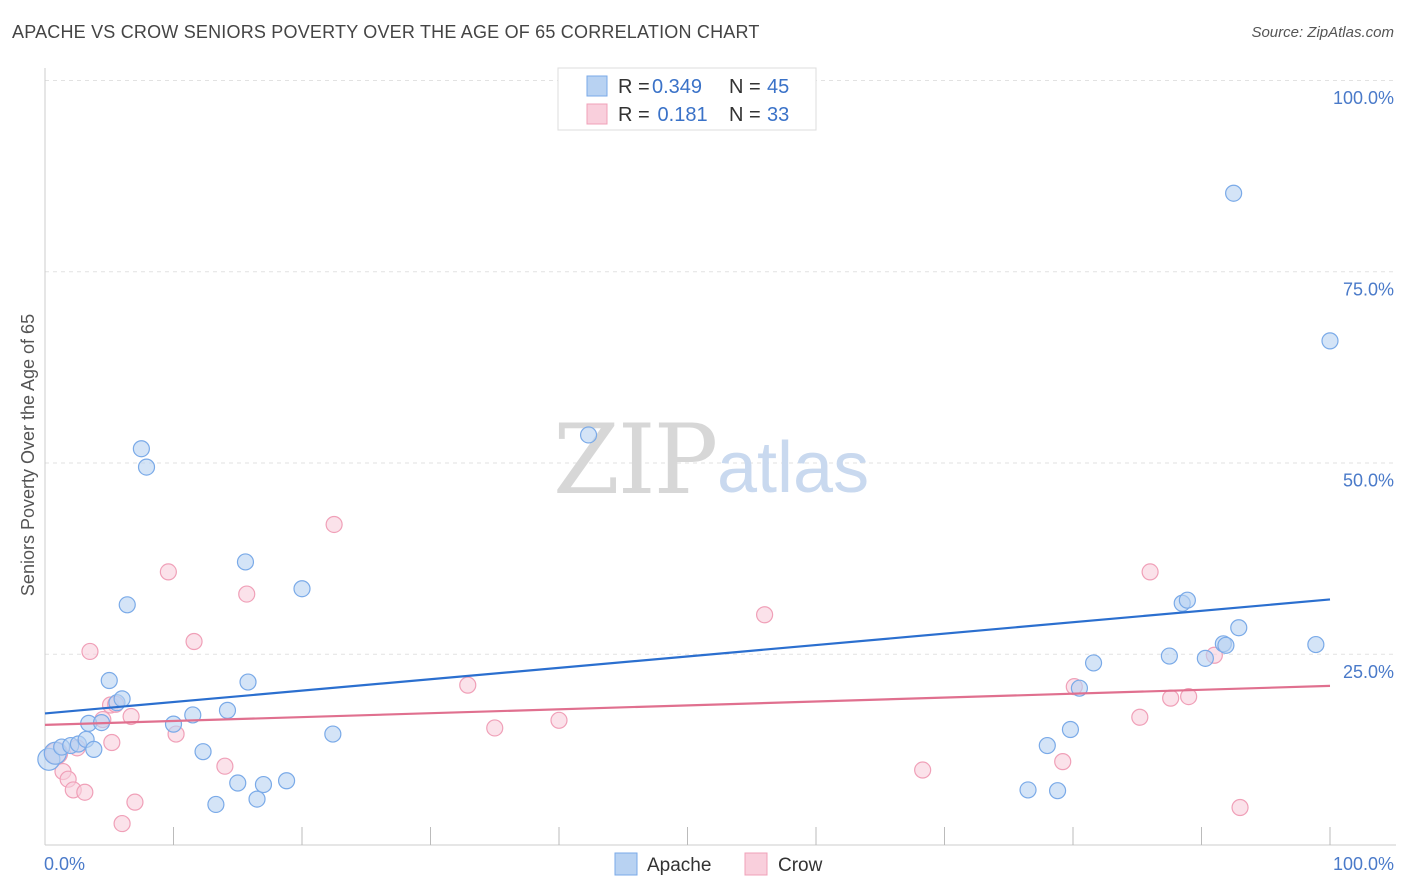 This screenshot has width=1406, height=892. Describe the element at coordinates (778, 115) in the screenshot. I see `crow-n-value: 33` at that location.